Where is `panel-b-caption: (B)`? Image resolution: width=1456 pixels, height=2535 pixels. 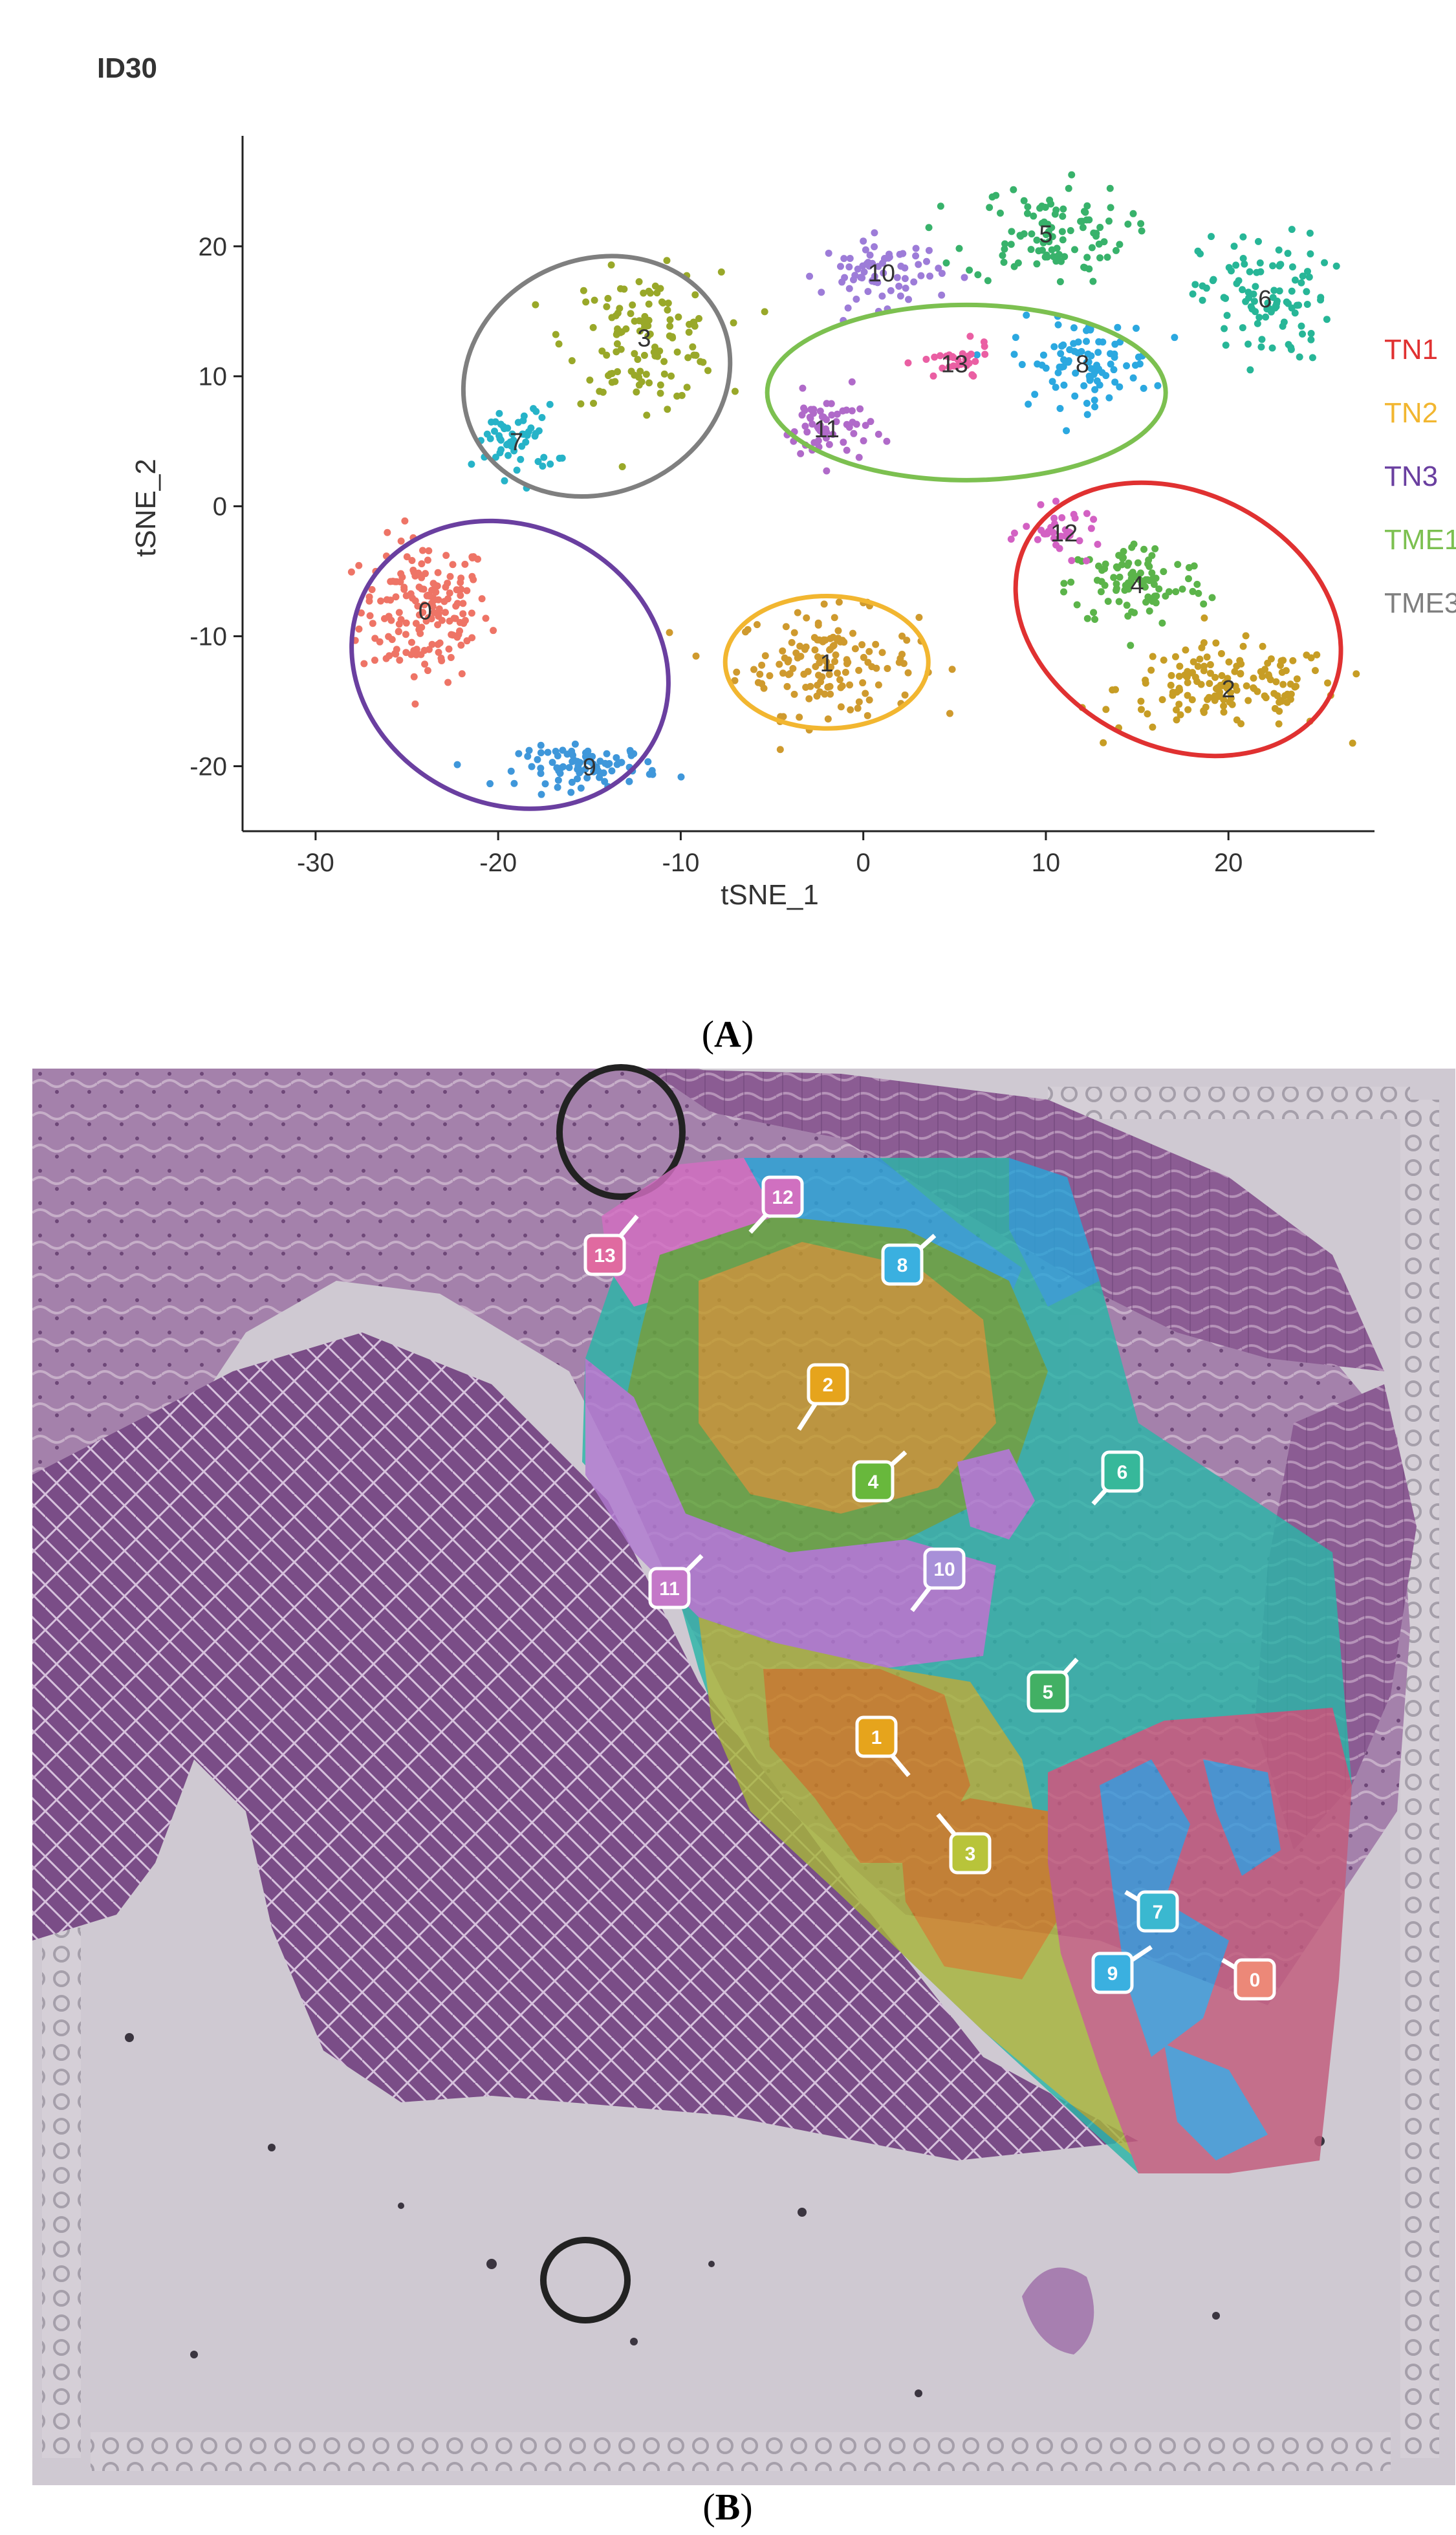
panel-b-caption: (B) is located at coordinates (727, 2507).